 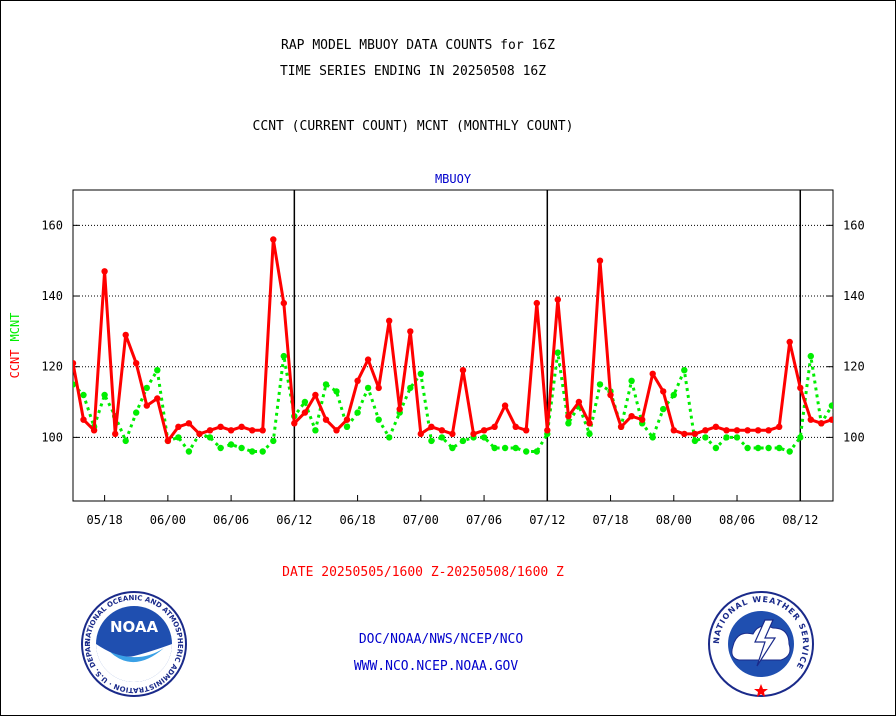 What do you see at coordinates (453, 179) in the screenshot?
I see `plot-title: MBUOY` at bounding box center [453, 179].